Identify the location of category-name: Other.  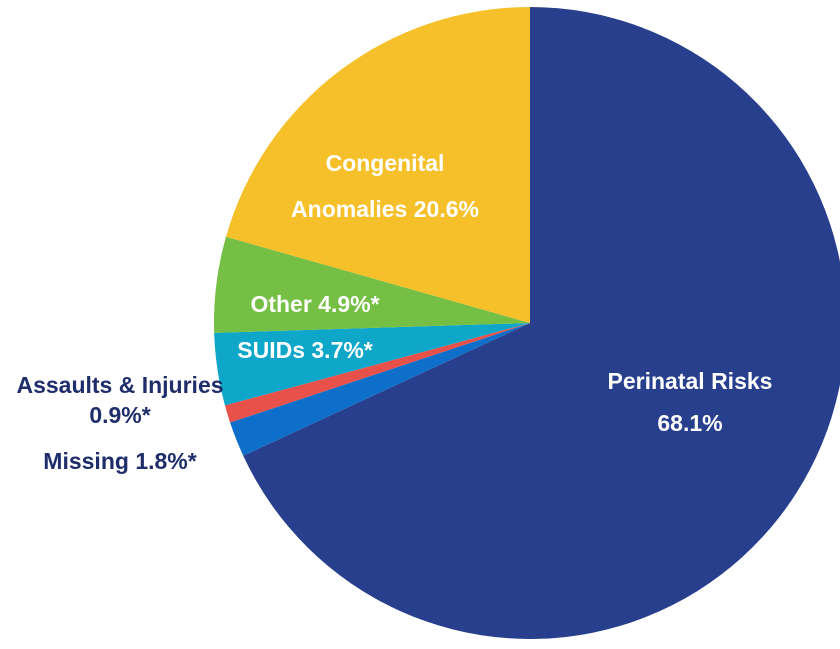
(281, 304).